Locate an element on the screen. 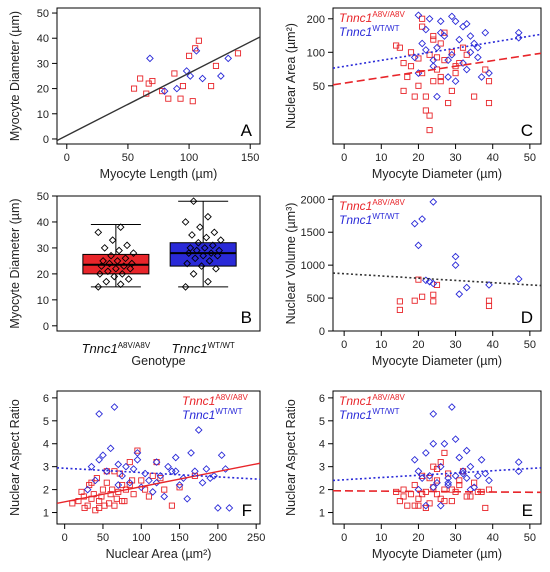 The height and width of the screenshot is (572, 550). panel-A-ytick-label: 30 is located at coordinates (43, 64).